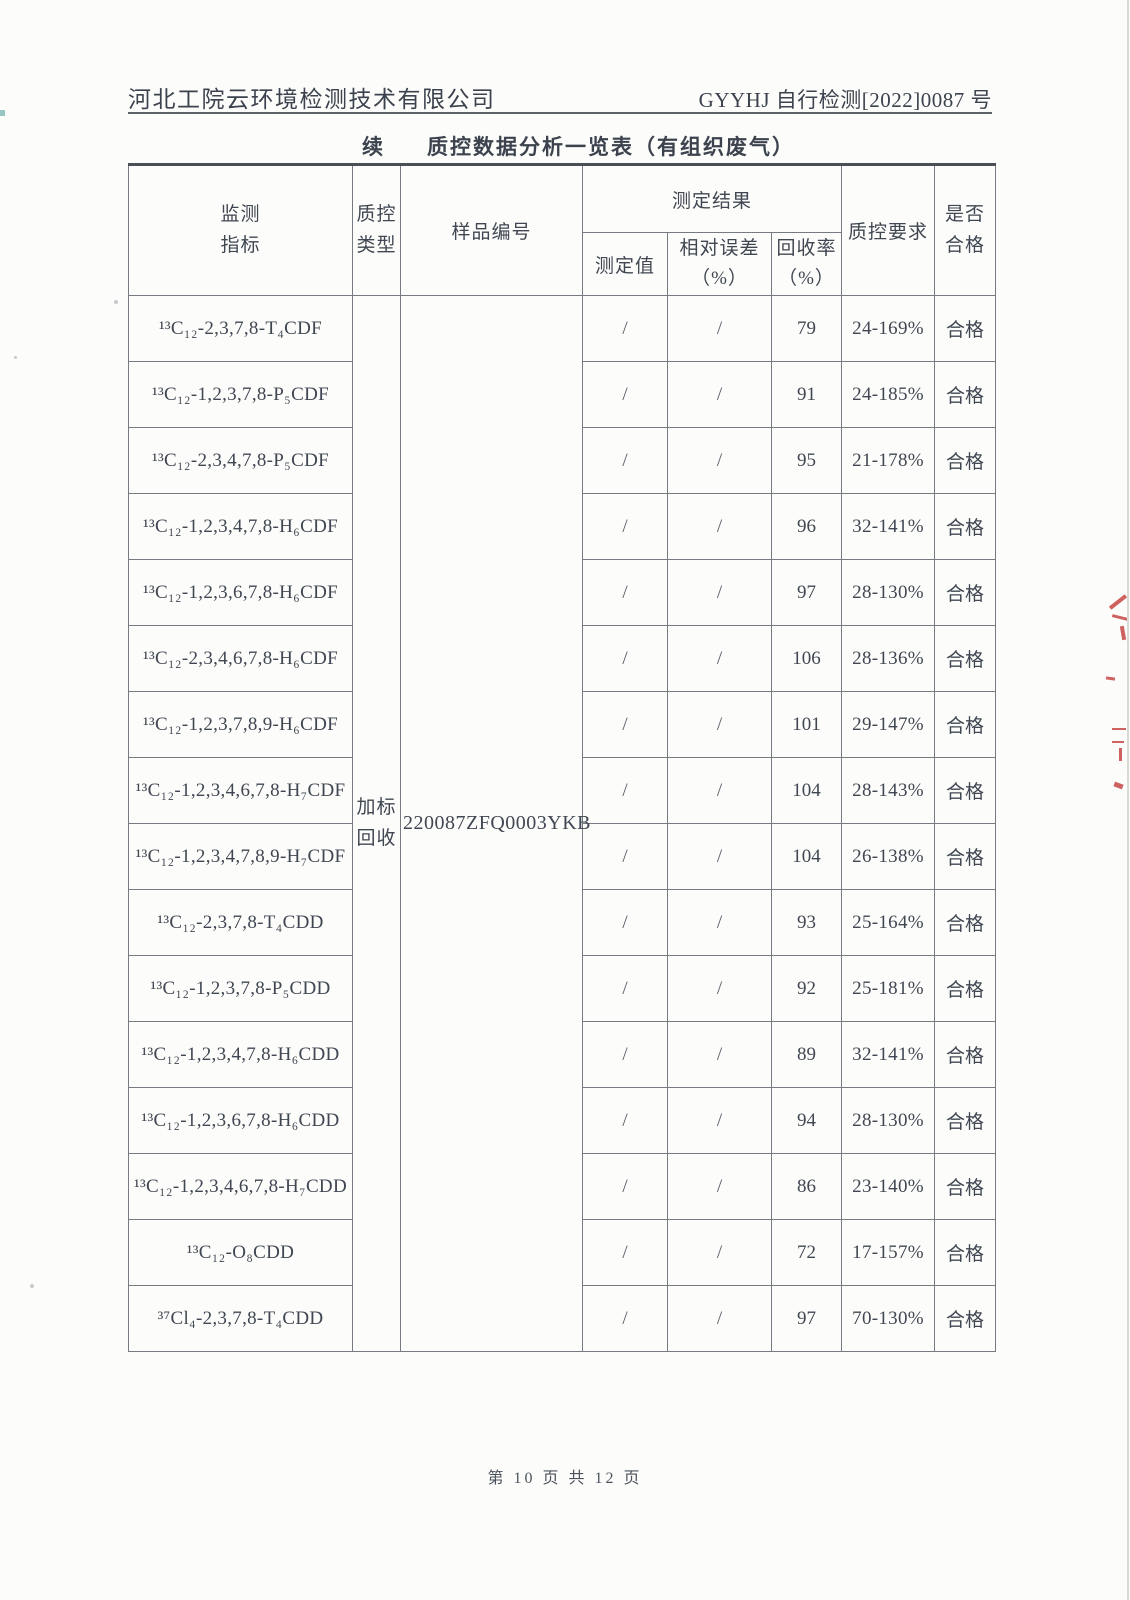 Image resolution: width=1130 pixels, height=1600 pixels. Describe the element at coordinates (240, 658) in the screenshot. I see `indicator-cell: ¹³C₁₂-2,3,4,6,7,8-H₆CDF` at that location.